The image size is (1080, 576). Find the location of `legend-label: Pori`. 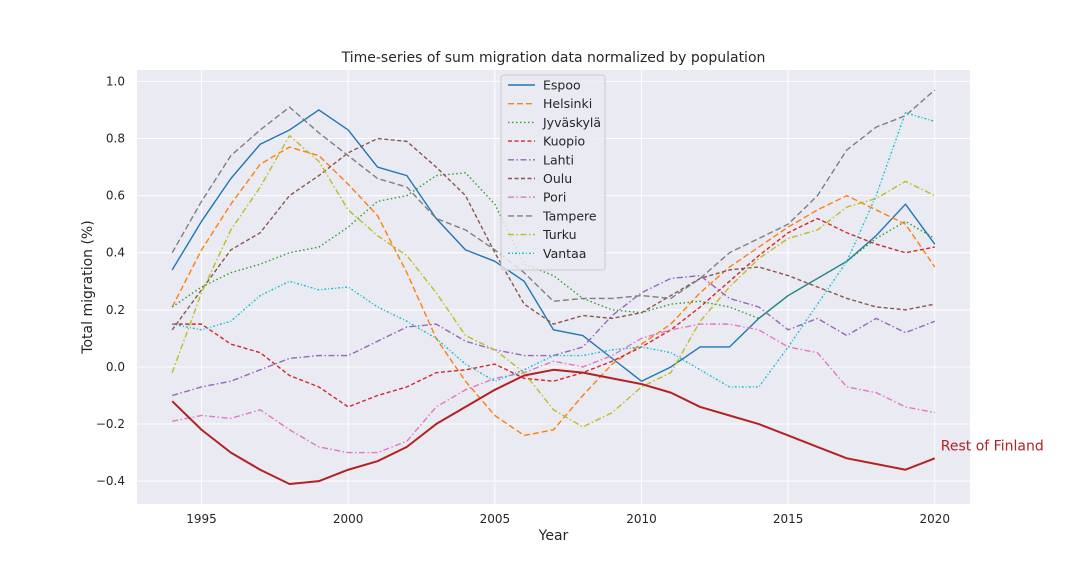

legend-label: Pori is located at coordinates (554, 197).